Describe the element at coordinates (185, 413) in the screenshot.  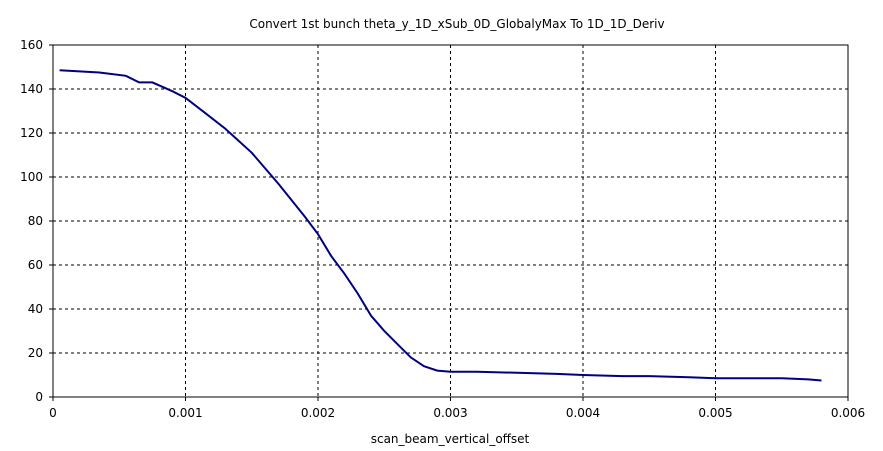
I see `x-tick-label: 0.001` at that location.